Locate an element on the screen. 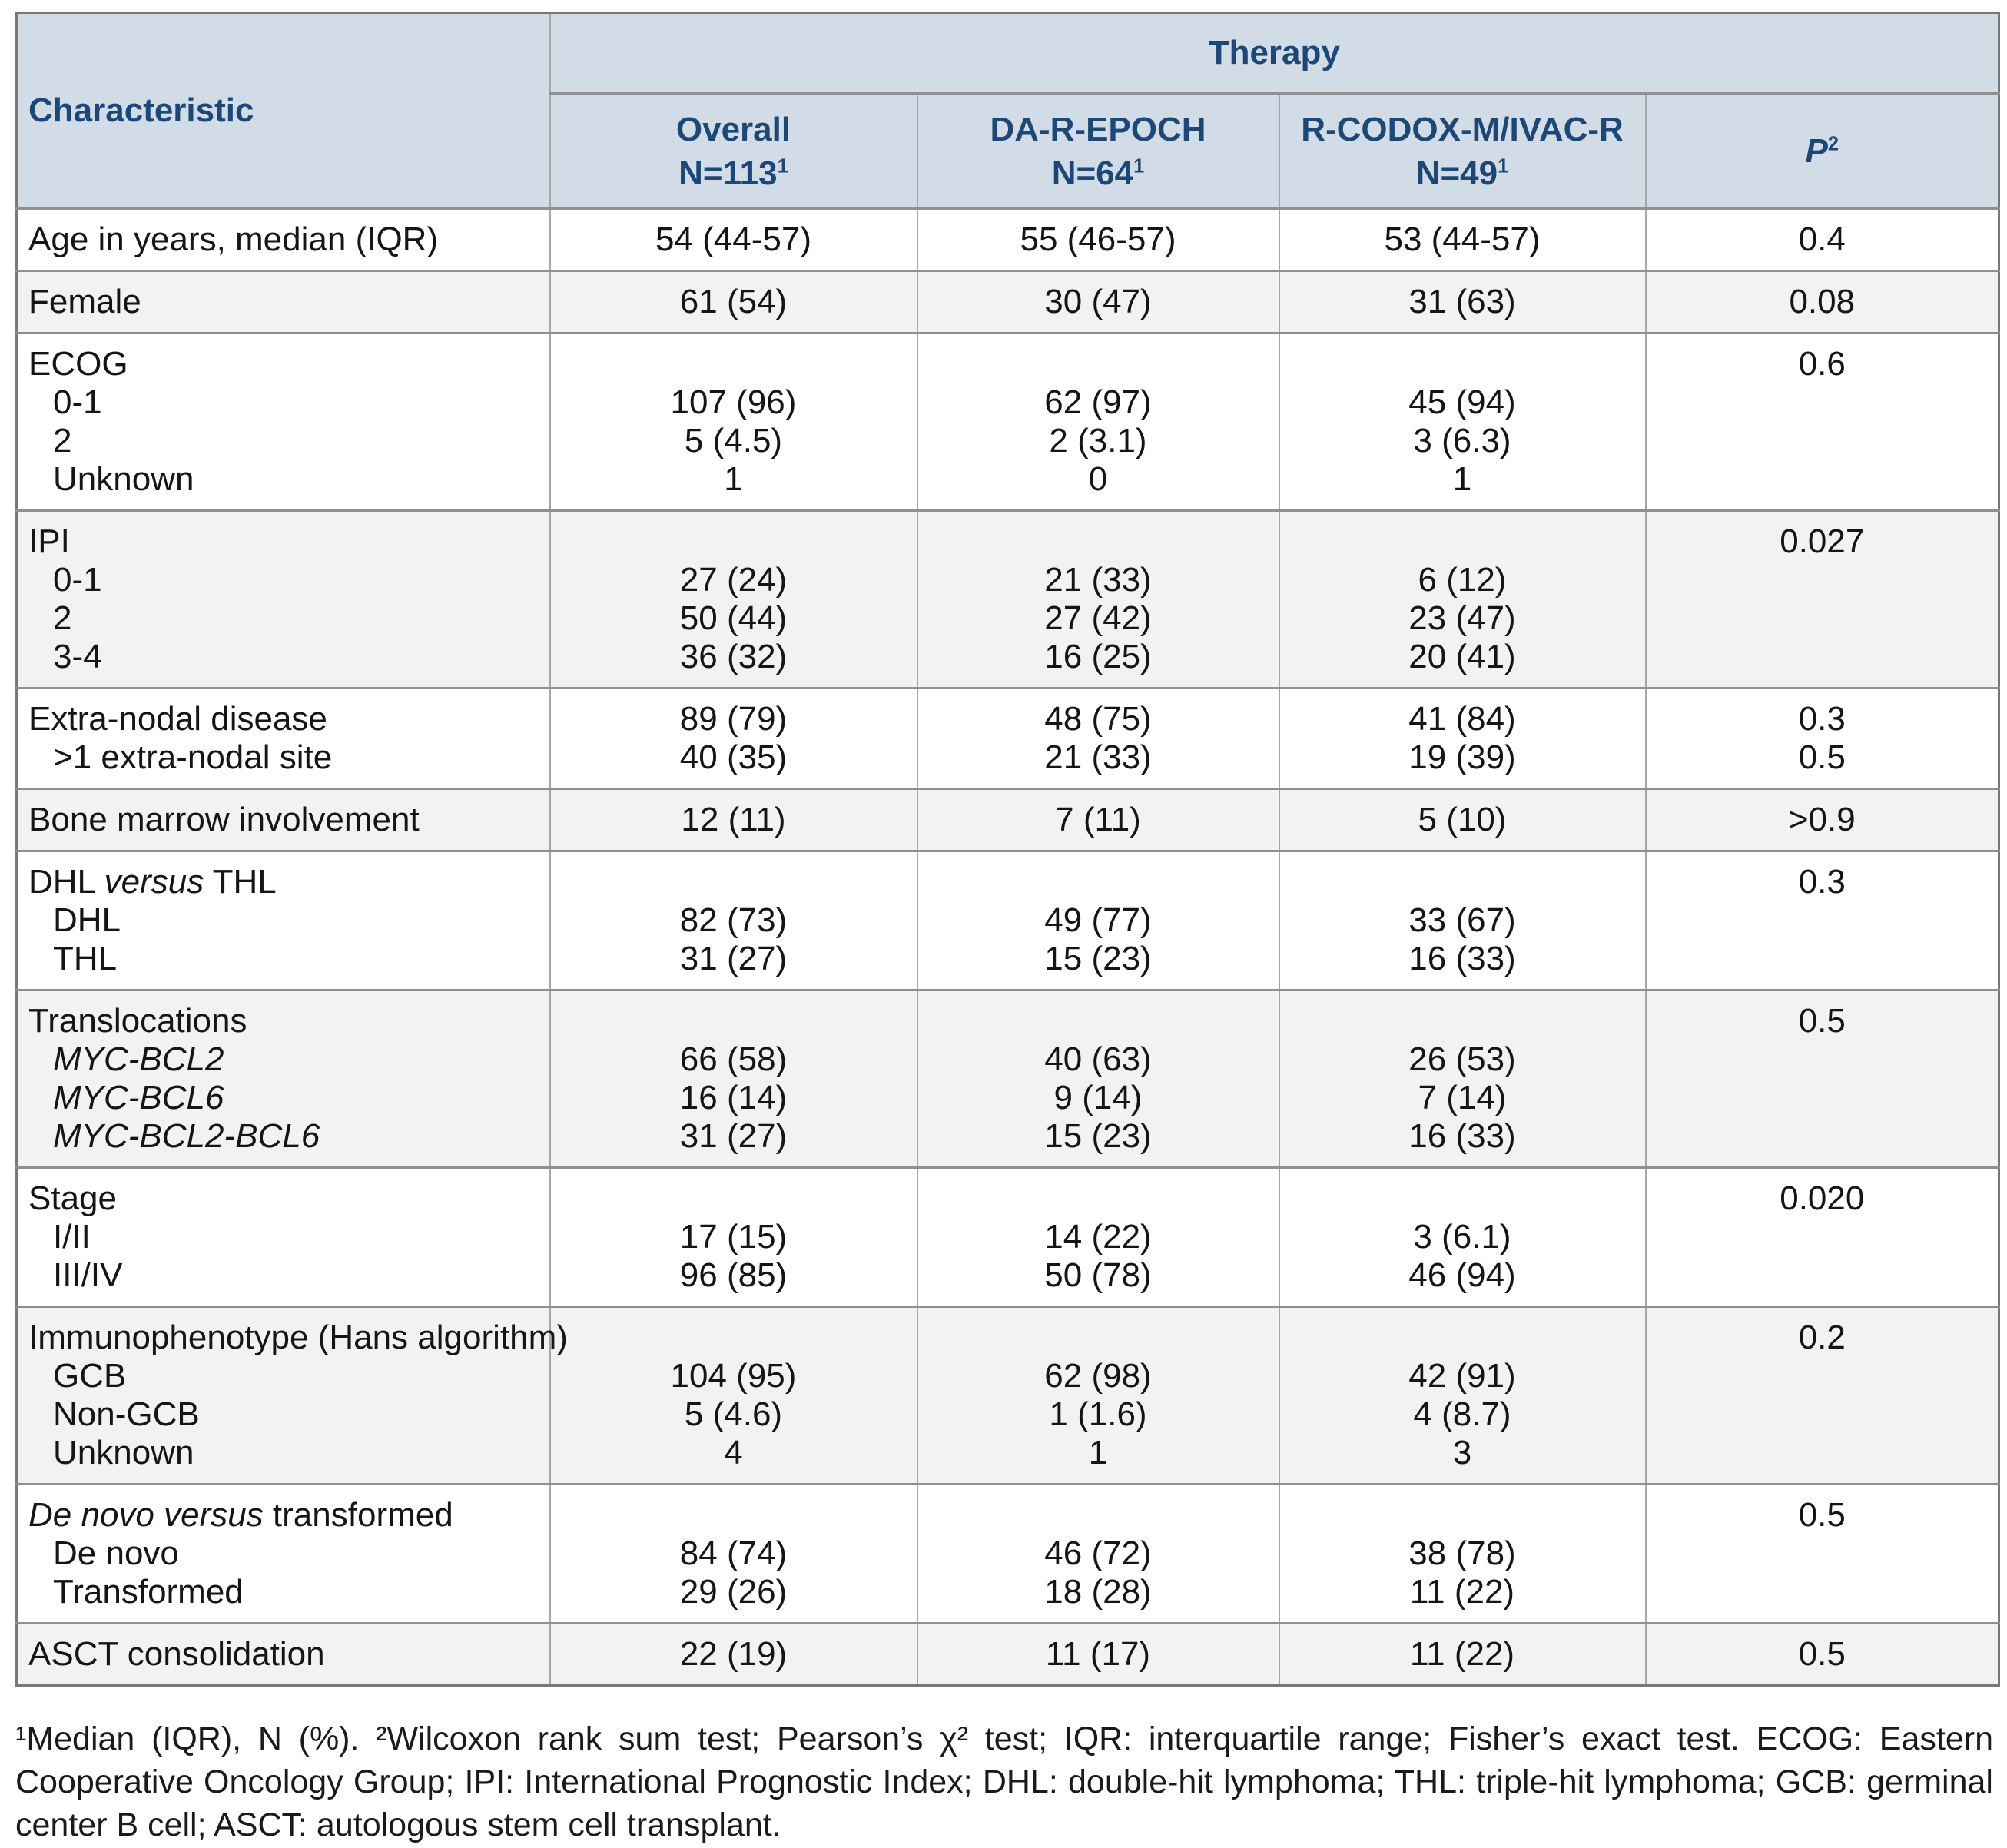  cell-overall: 89 (79) 40 (35) is located at coordinates (733, 738).